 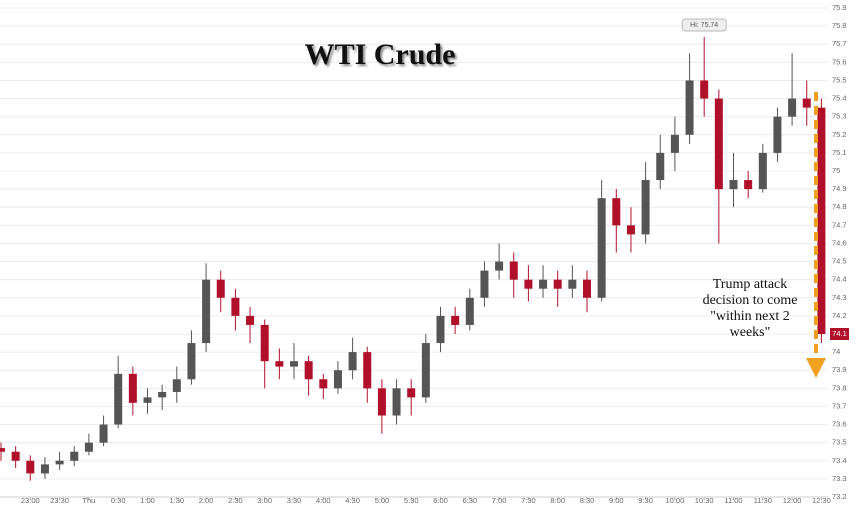 I want to click on annotation-line: weeks", so click(x=750, y=332).